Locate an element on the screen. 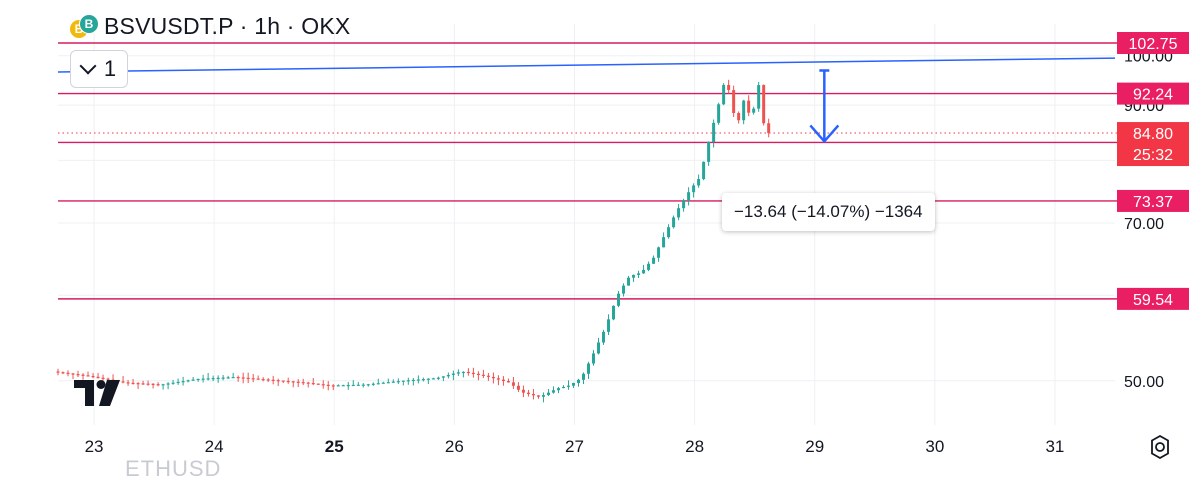  measure-arrowhead is located at coordinates (824, 134).